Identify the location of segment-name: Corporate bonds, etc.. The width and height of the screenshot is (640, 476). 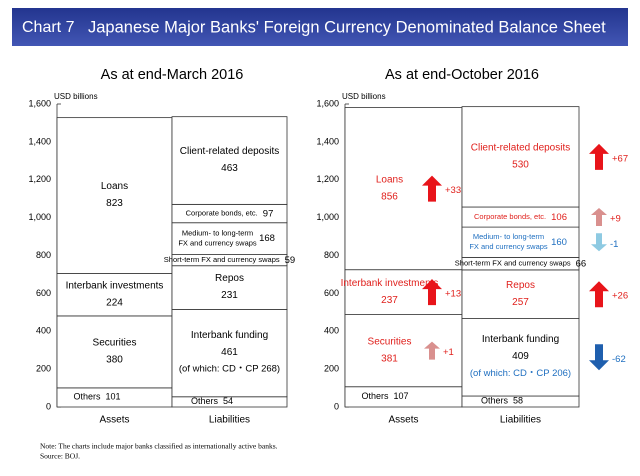
(510, 216).